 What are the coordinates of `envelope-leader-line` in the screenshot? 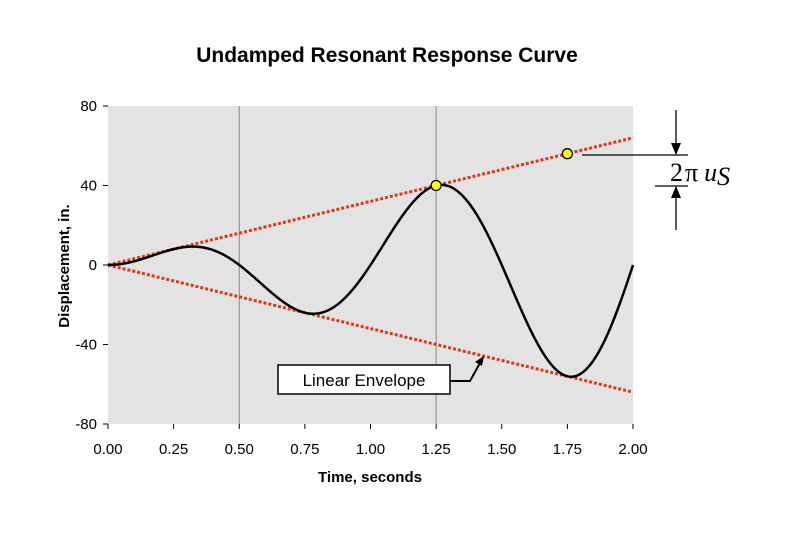 It's located at (465, 372).